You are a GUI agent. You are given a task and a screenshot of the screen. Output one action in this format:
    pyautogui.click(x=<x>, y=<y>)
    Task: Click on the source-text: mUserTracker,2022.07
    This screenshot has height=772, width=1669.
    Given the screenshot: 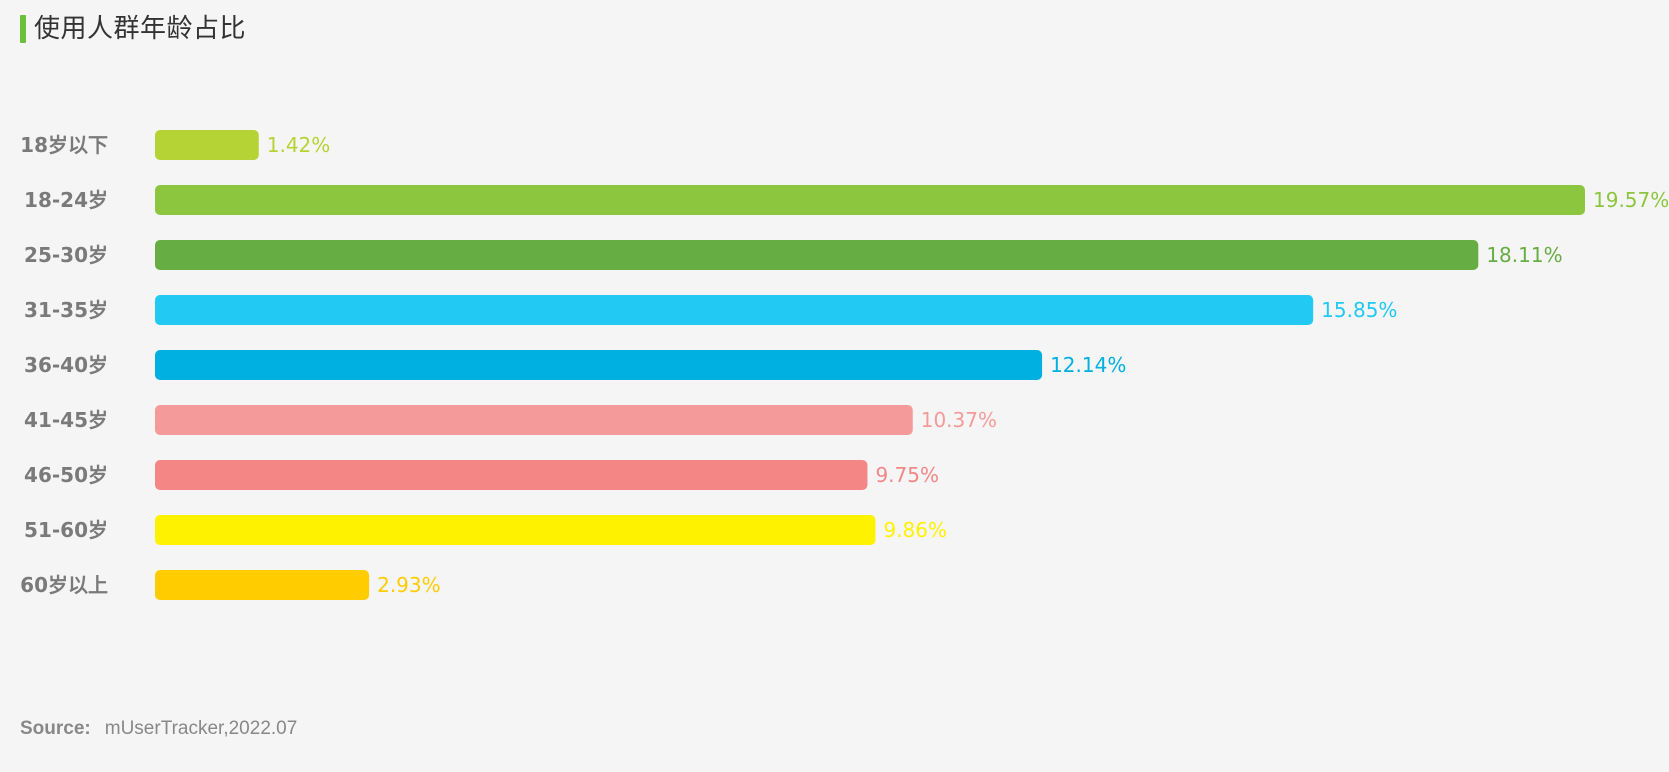 What is the action you would take?
    pyautogui.click(x=201, y=728)
    